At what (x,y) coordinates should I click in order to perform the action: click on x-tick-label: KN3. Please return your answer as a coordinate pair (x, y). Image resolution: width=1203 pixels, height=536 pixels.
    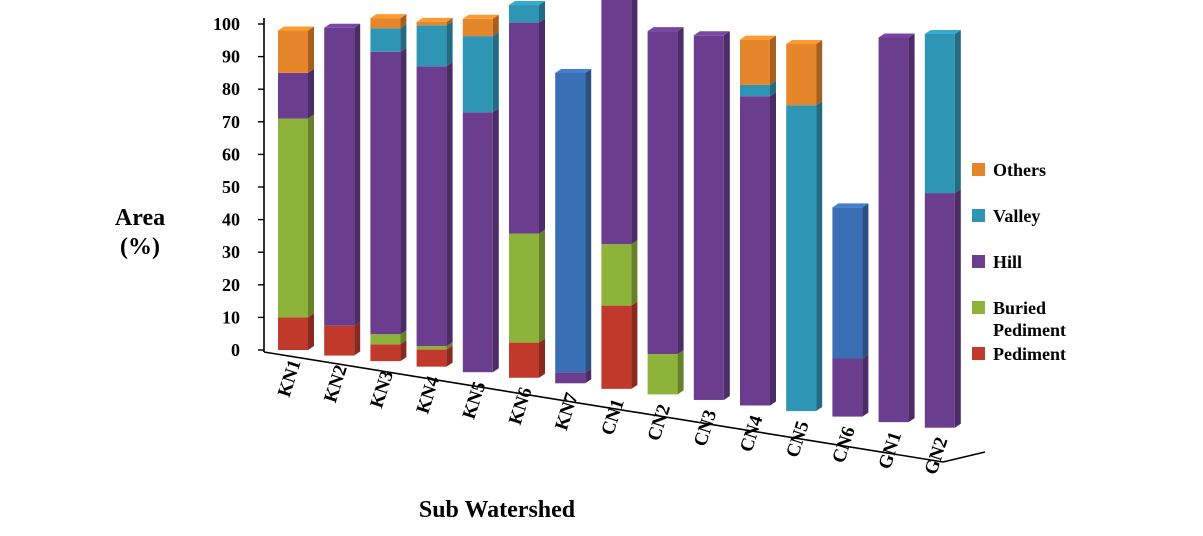
    Looking at the image, I should click on (382, 389).